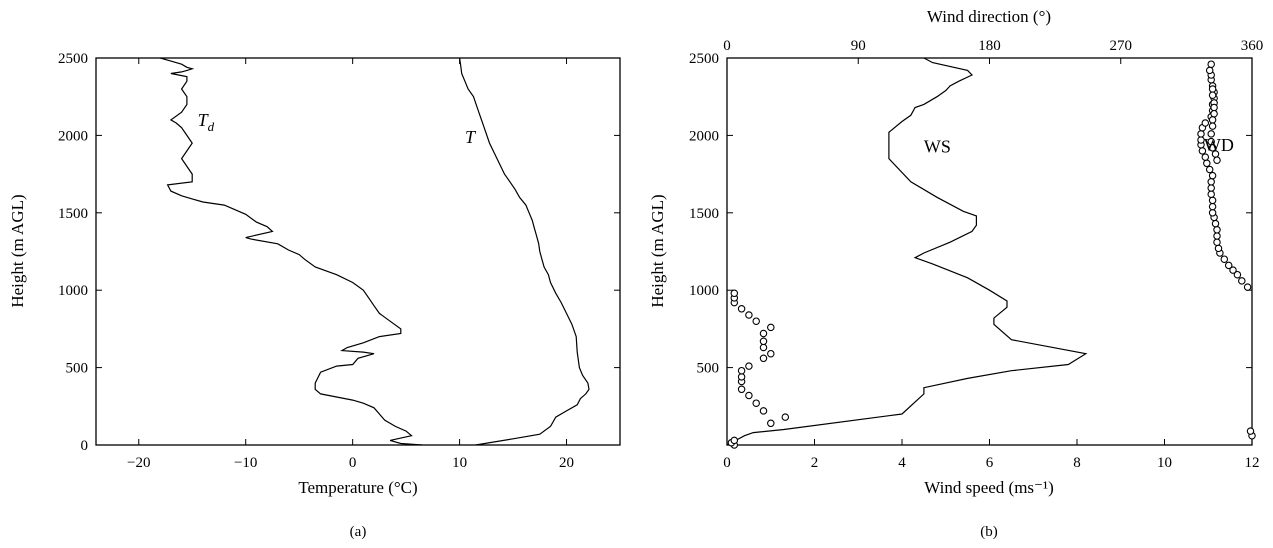 This screenshot has width=1273, height=548. What do you see at coordinates (471, 137) in the screenshot?
I see `panel-a-annotation-t: T` at bounding box center [471, 137].